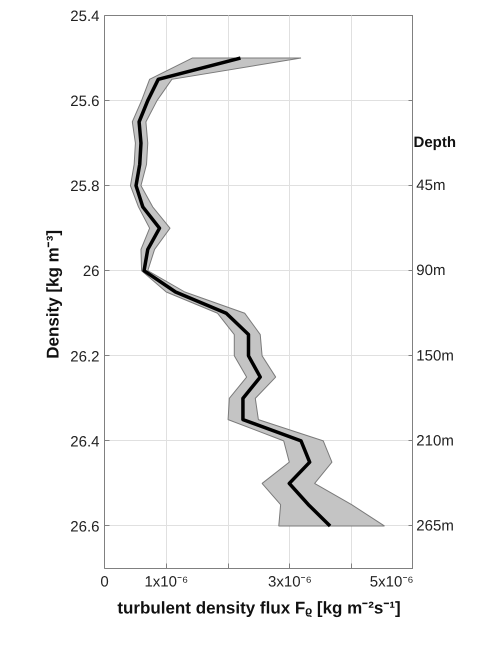 This screenshot has height=650, width=483. What do you see at coordinates (431, 185) in the screenshot?
I see `text: 45m` at bounding box center [431, 185].